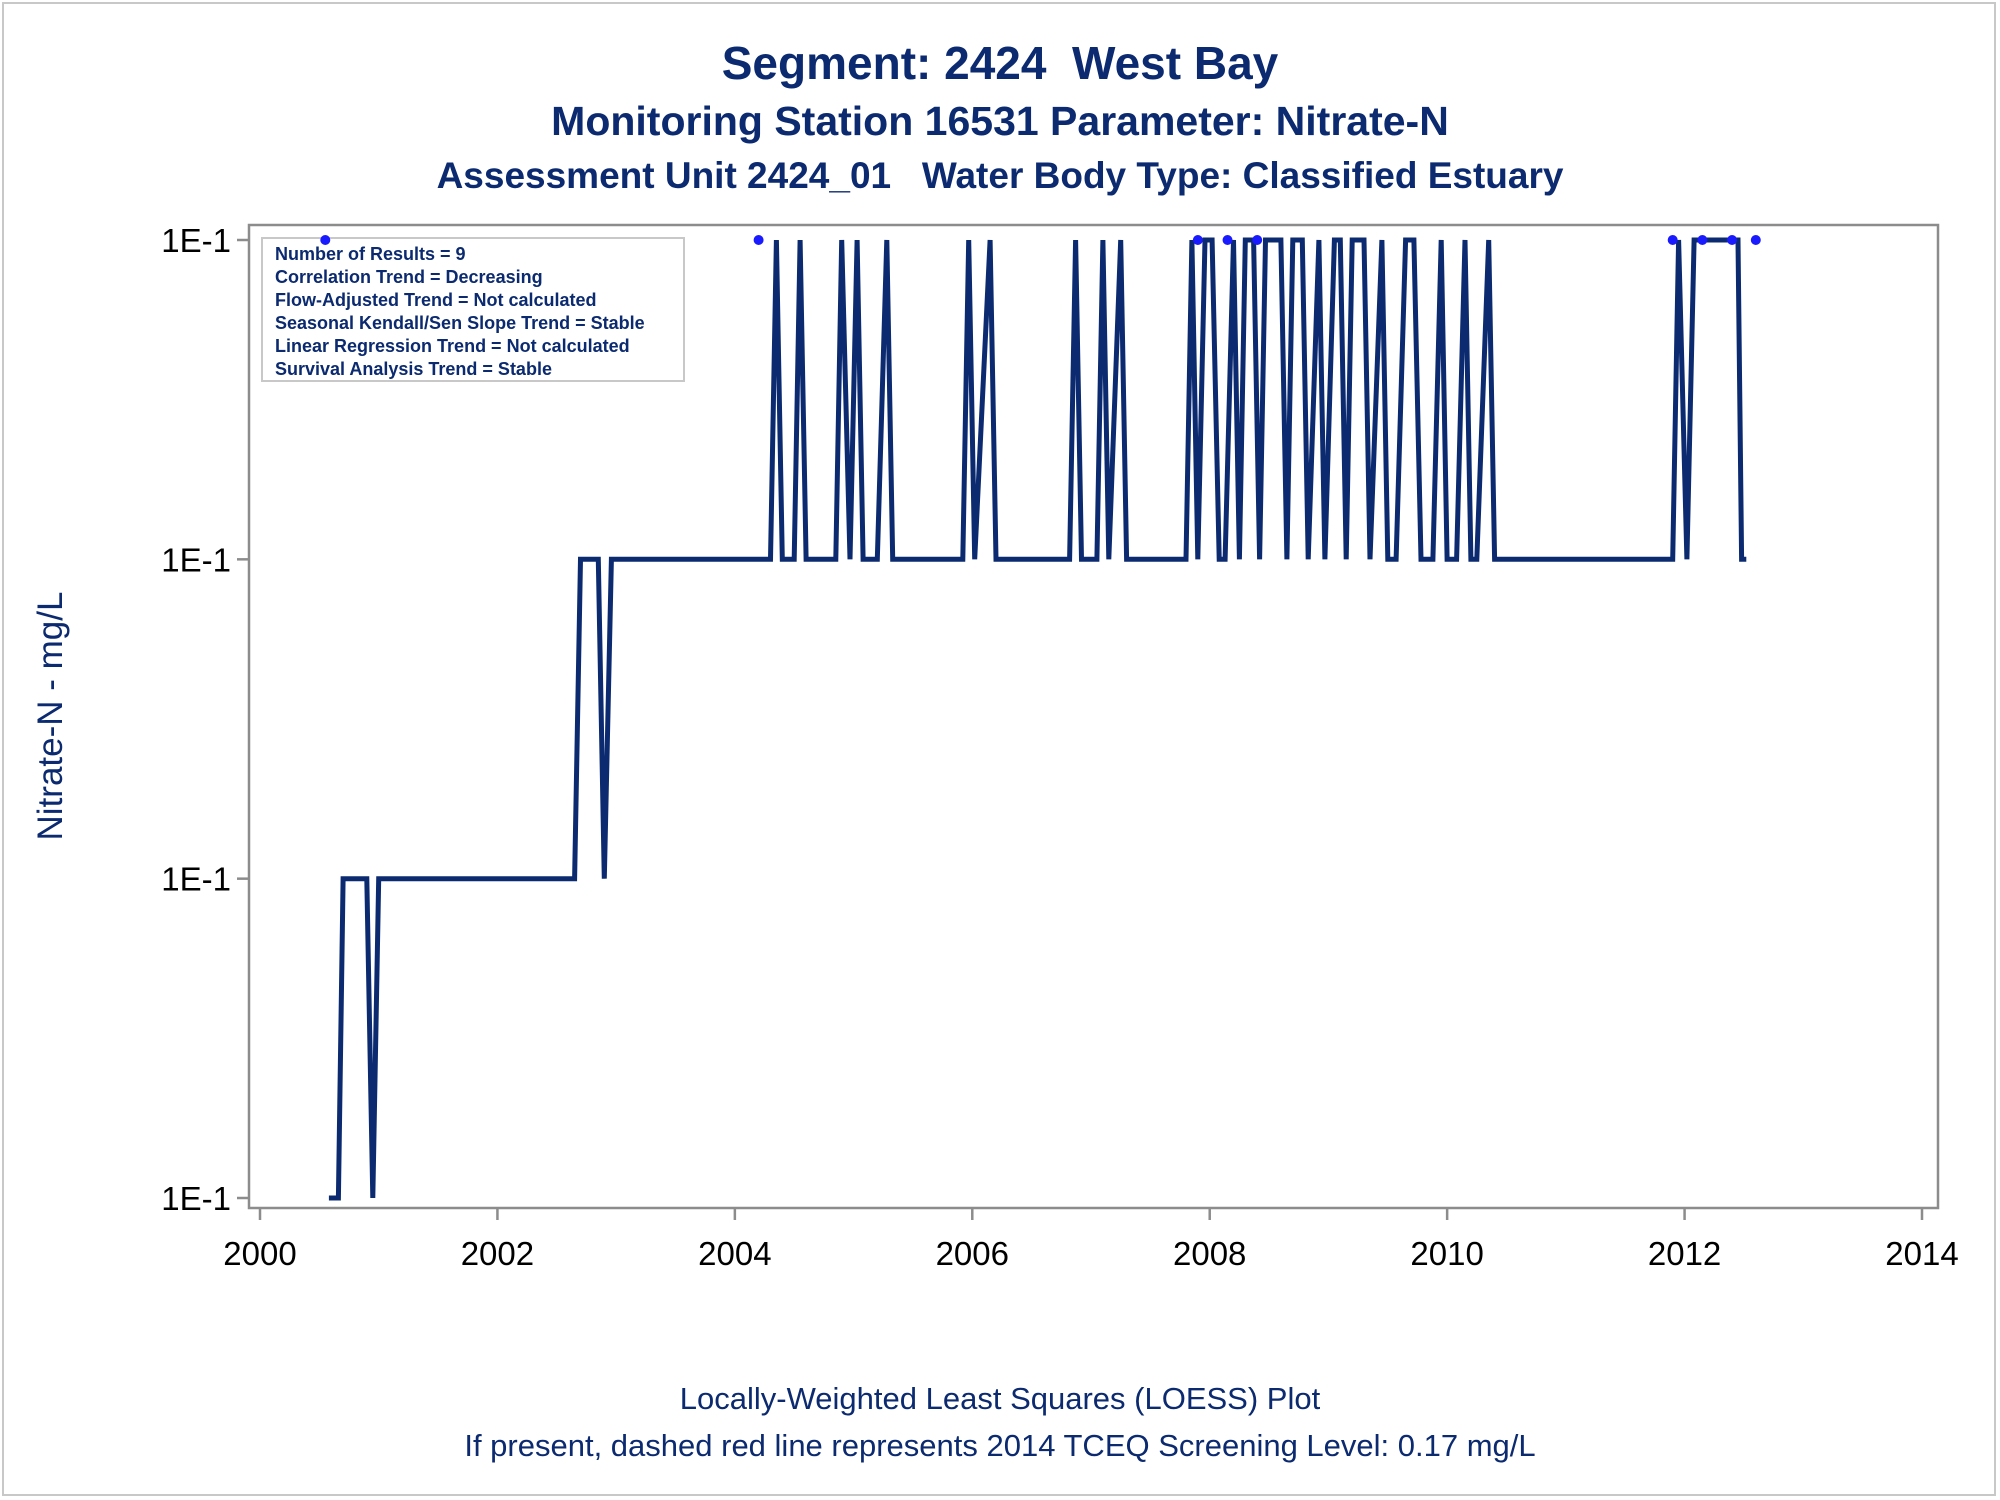 The image size is (2000, 1500). I want to click on legend-line: Correlation Trend = Decreasing, so click(409, 277).